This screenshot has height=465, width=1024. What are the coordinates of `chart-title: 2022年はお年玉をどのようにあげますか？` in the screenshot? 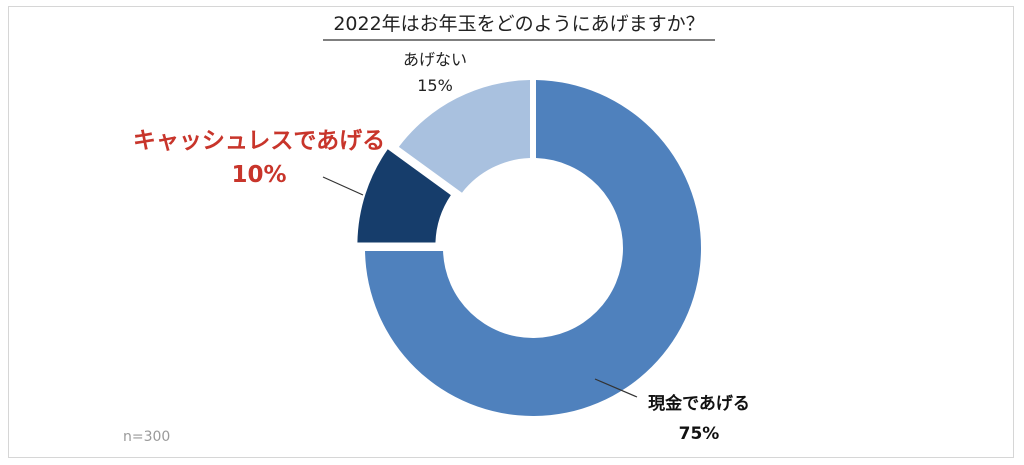 It's located at (518, 24).